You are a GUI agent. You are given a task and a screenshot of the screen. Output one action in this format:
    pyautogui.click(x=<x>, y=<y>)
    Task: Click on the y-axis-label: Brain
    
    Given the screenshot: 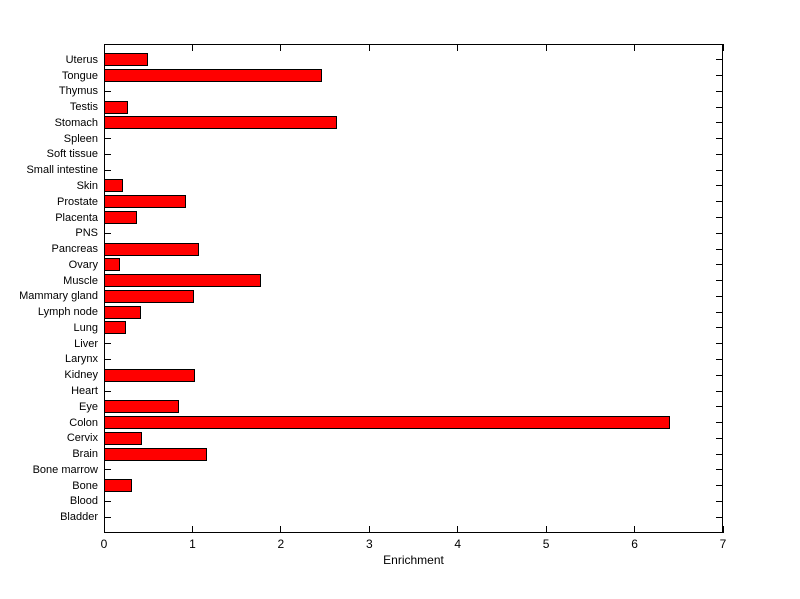 What is the action you would take?
    pyautogui.click(x=85, y=454)
    